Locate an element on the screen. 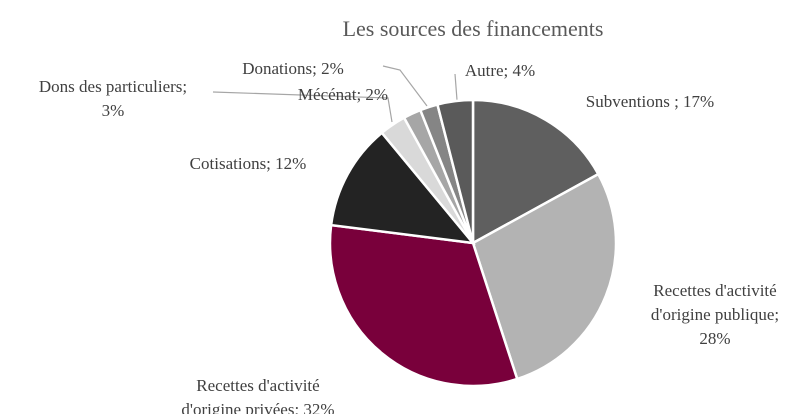 The width and height of the screenshot is (808, 414). data-label-line: Donations; 2% is located at coordinates (293, 68).